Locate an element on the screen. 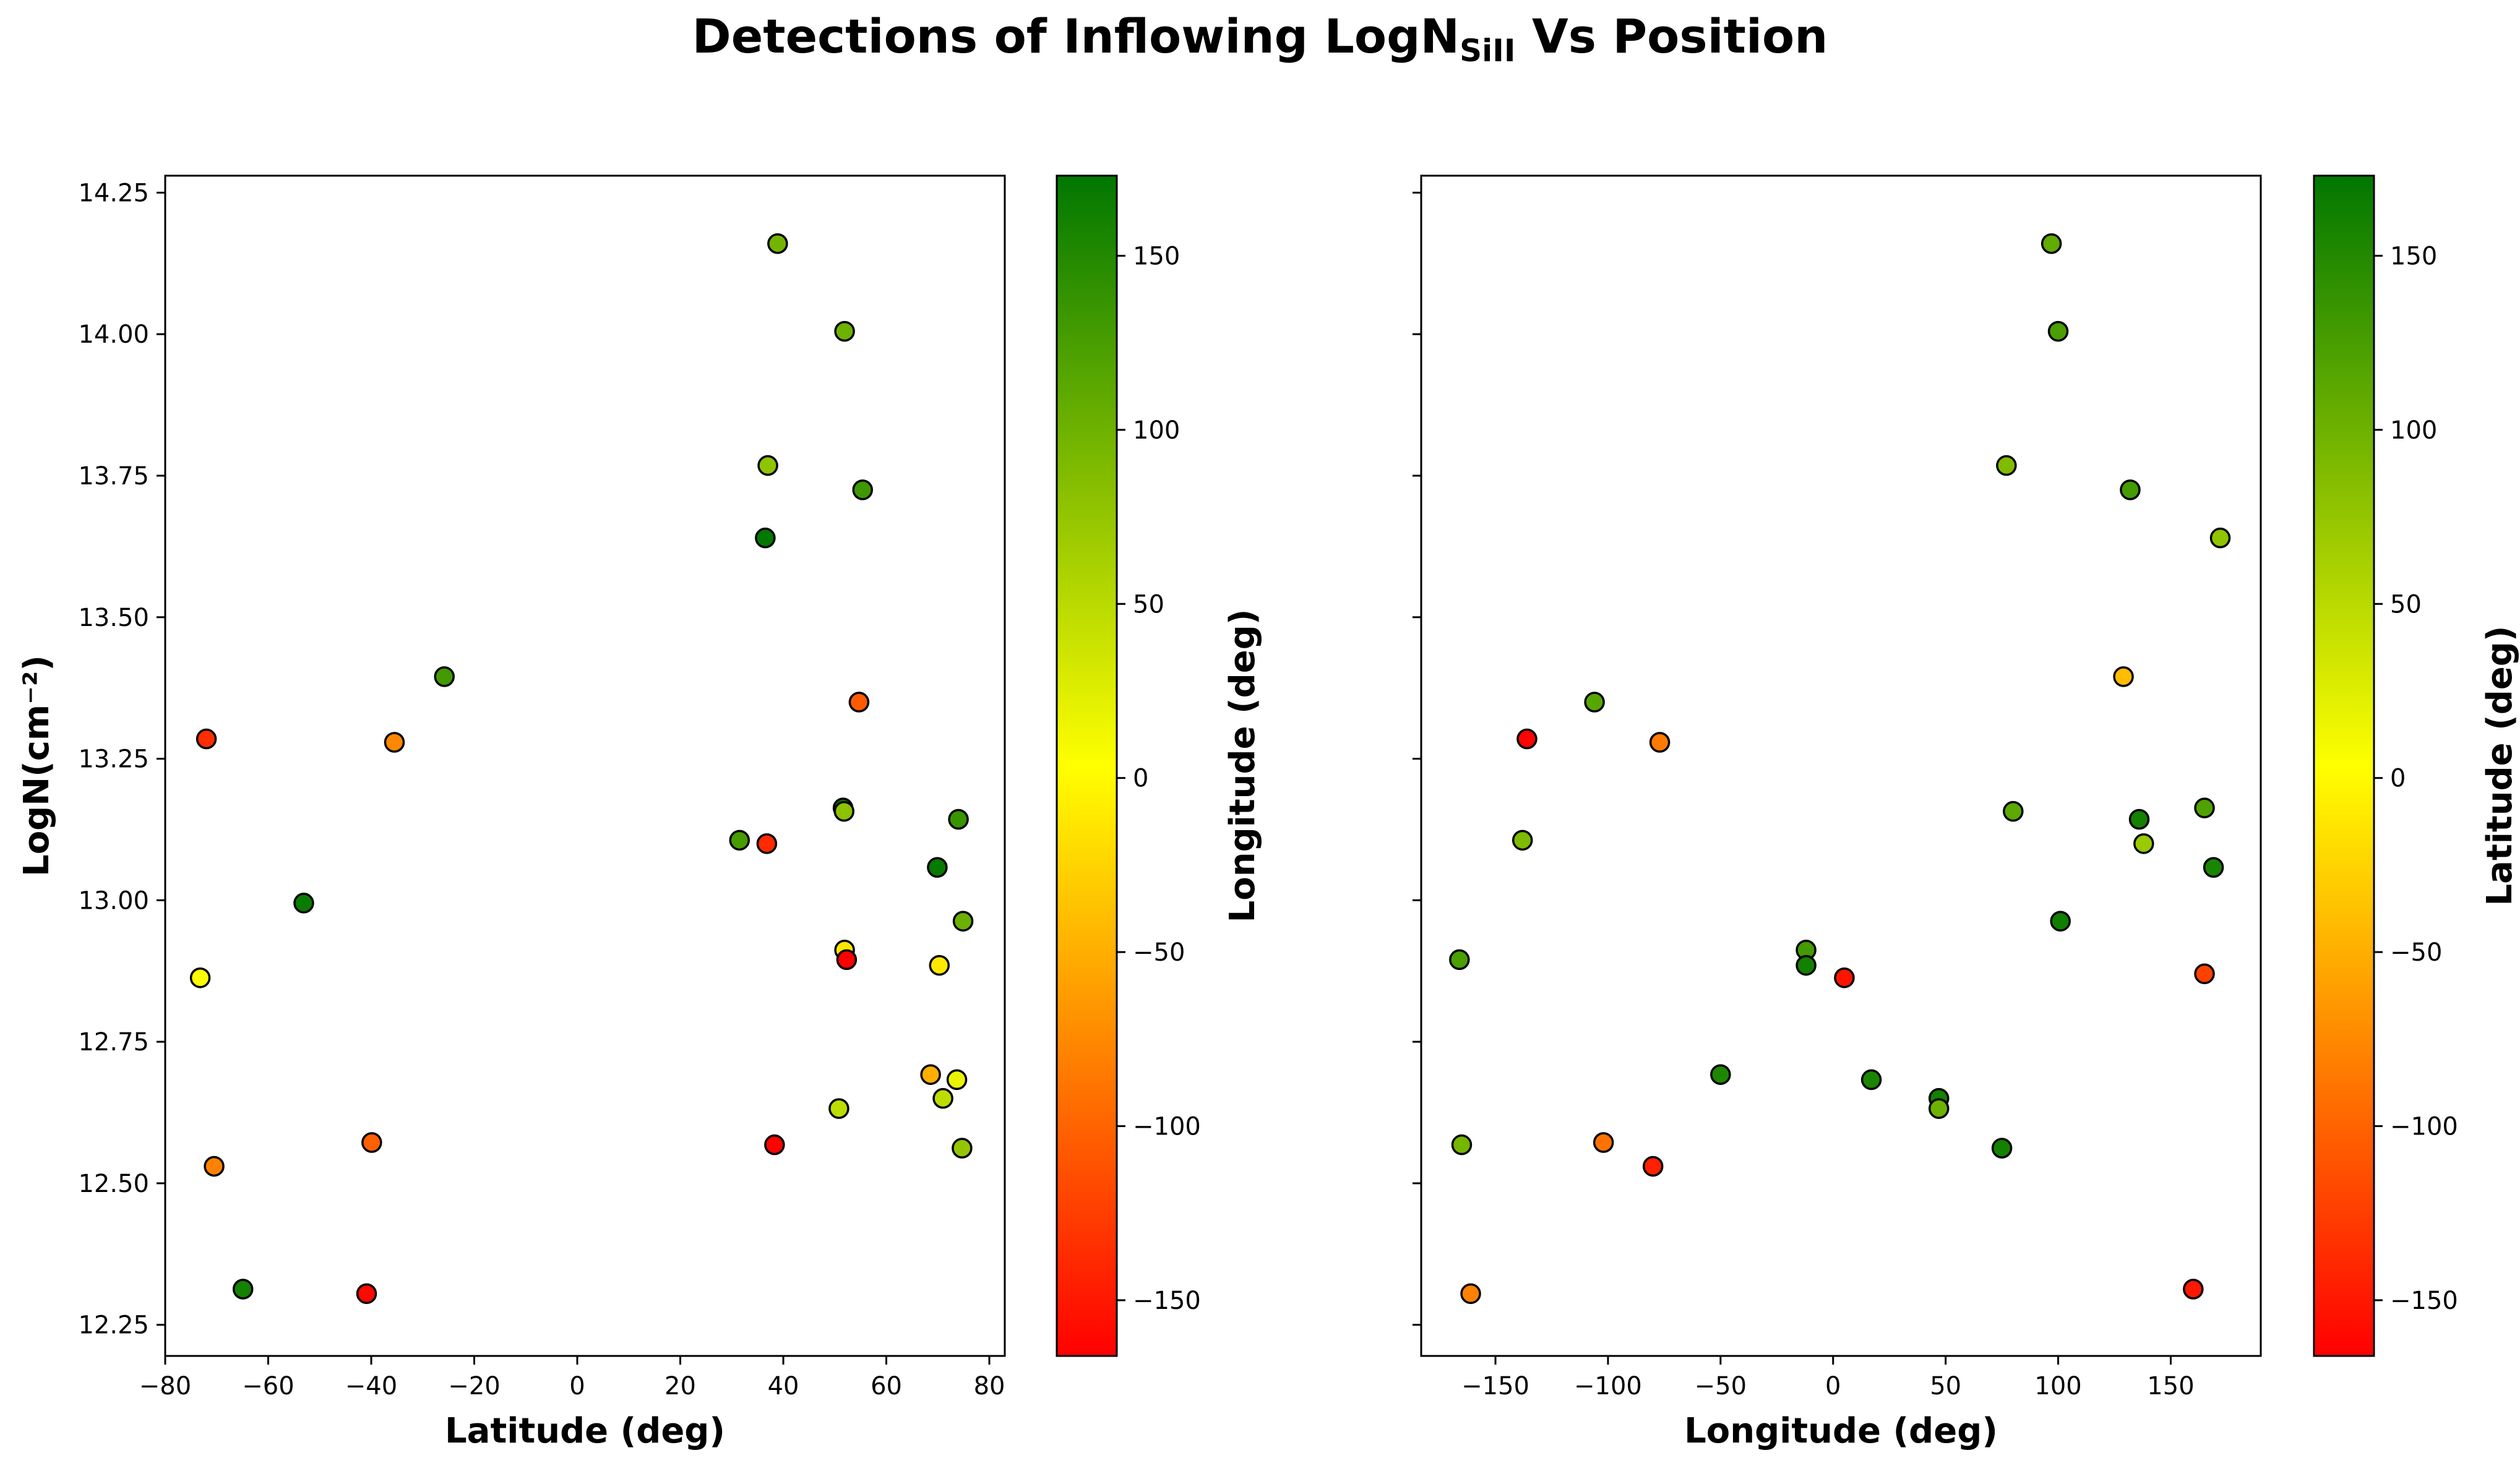 The image size is (2520, 1458). x-tick-label: −150 is located at coordinates (1495, 1386).